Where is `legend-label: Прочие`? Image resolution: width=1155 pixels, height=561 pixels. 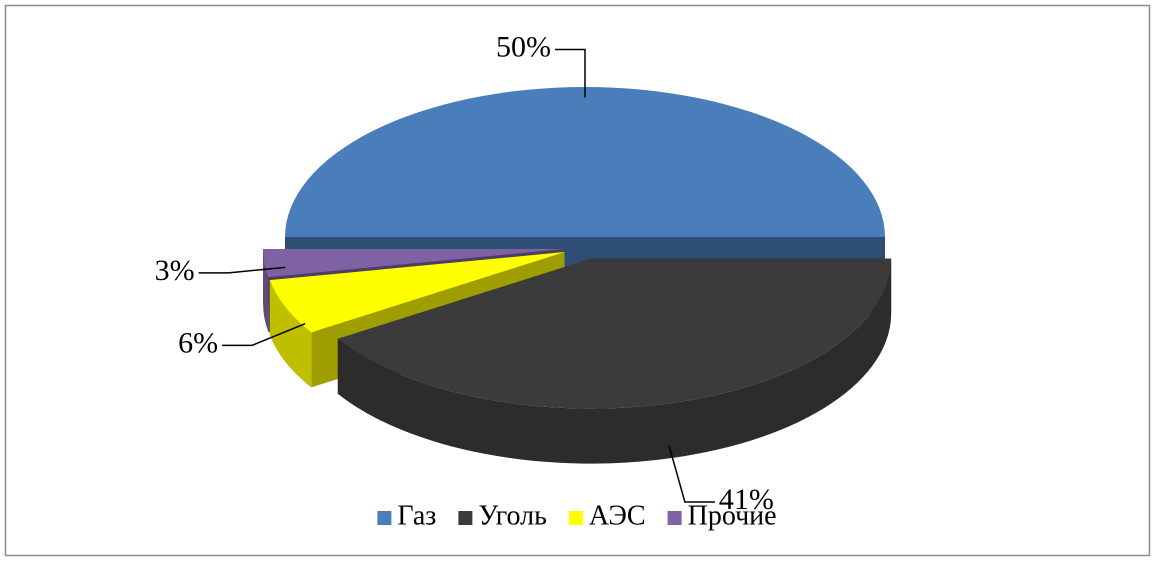
legend-label: Прочие is located at coordinates (732, 515).